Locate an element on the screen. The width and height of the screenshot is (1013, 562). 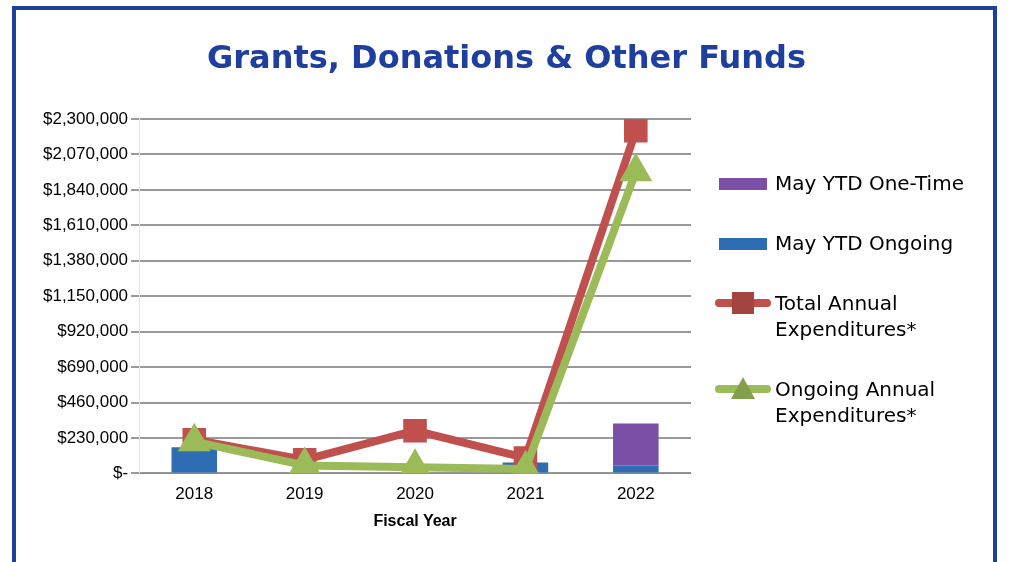
y-tick-label: $1,150,000 is located at coordinates (85, 295).